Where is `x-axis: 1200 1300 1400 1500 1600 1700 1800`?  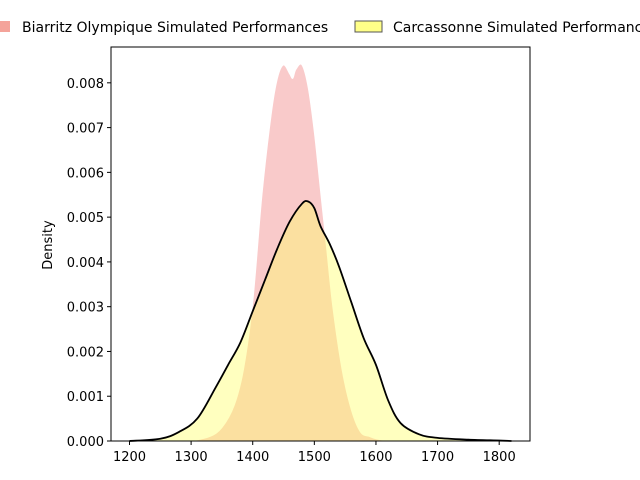 x-axis: 1200 1300 1400 1500 1600 1700 1800 is located at coordinates (314, 453).